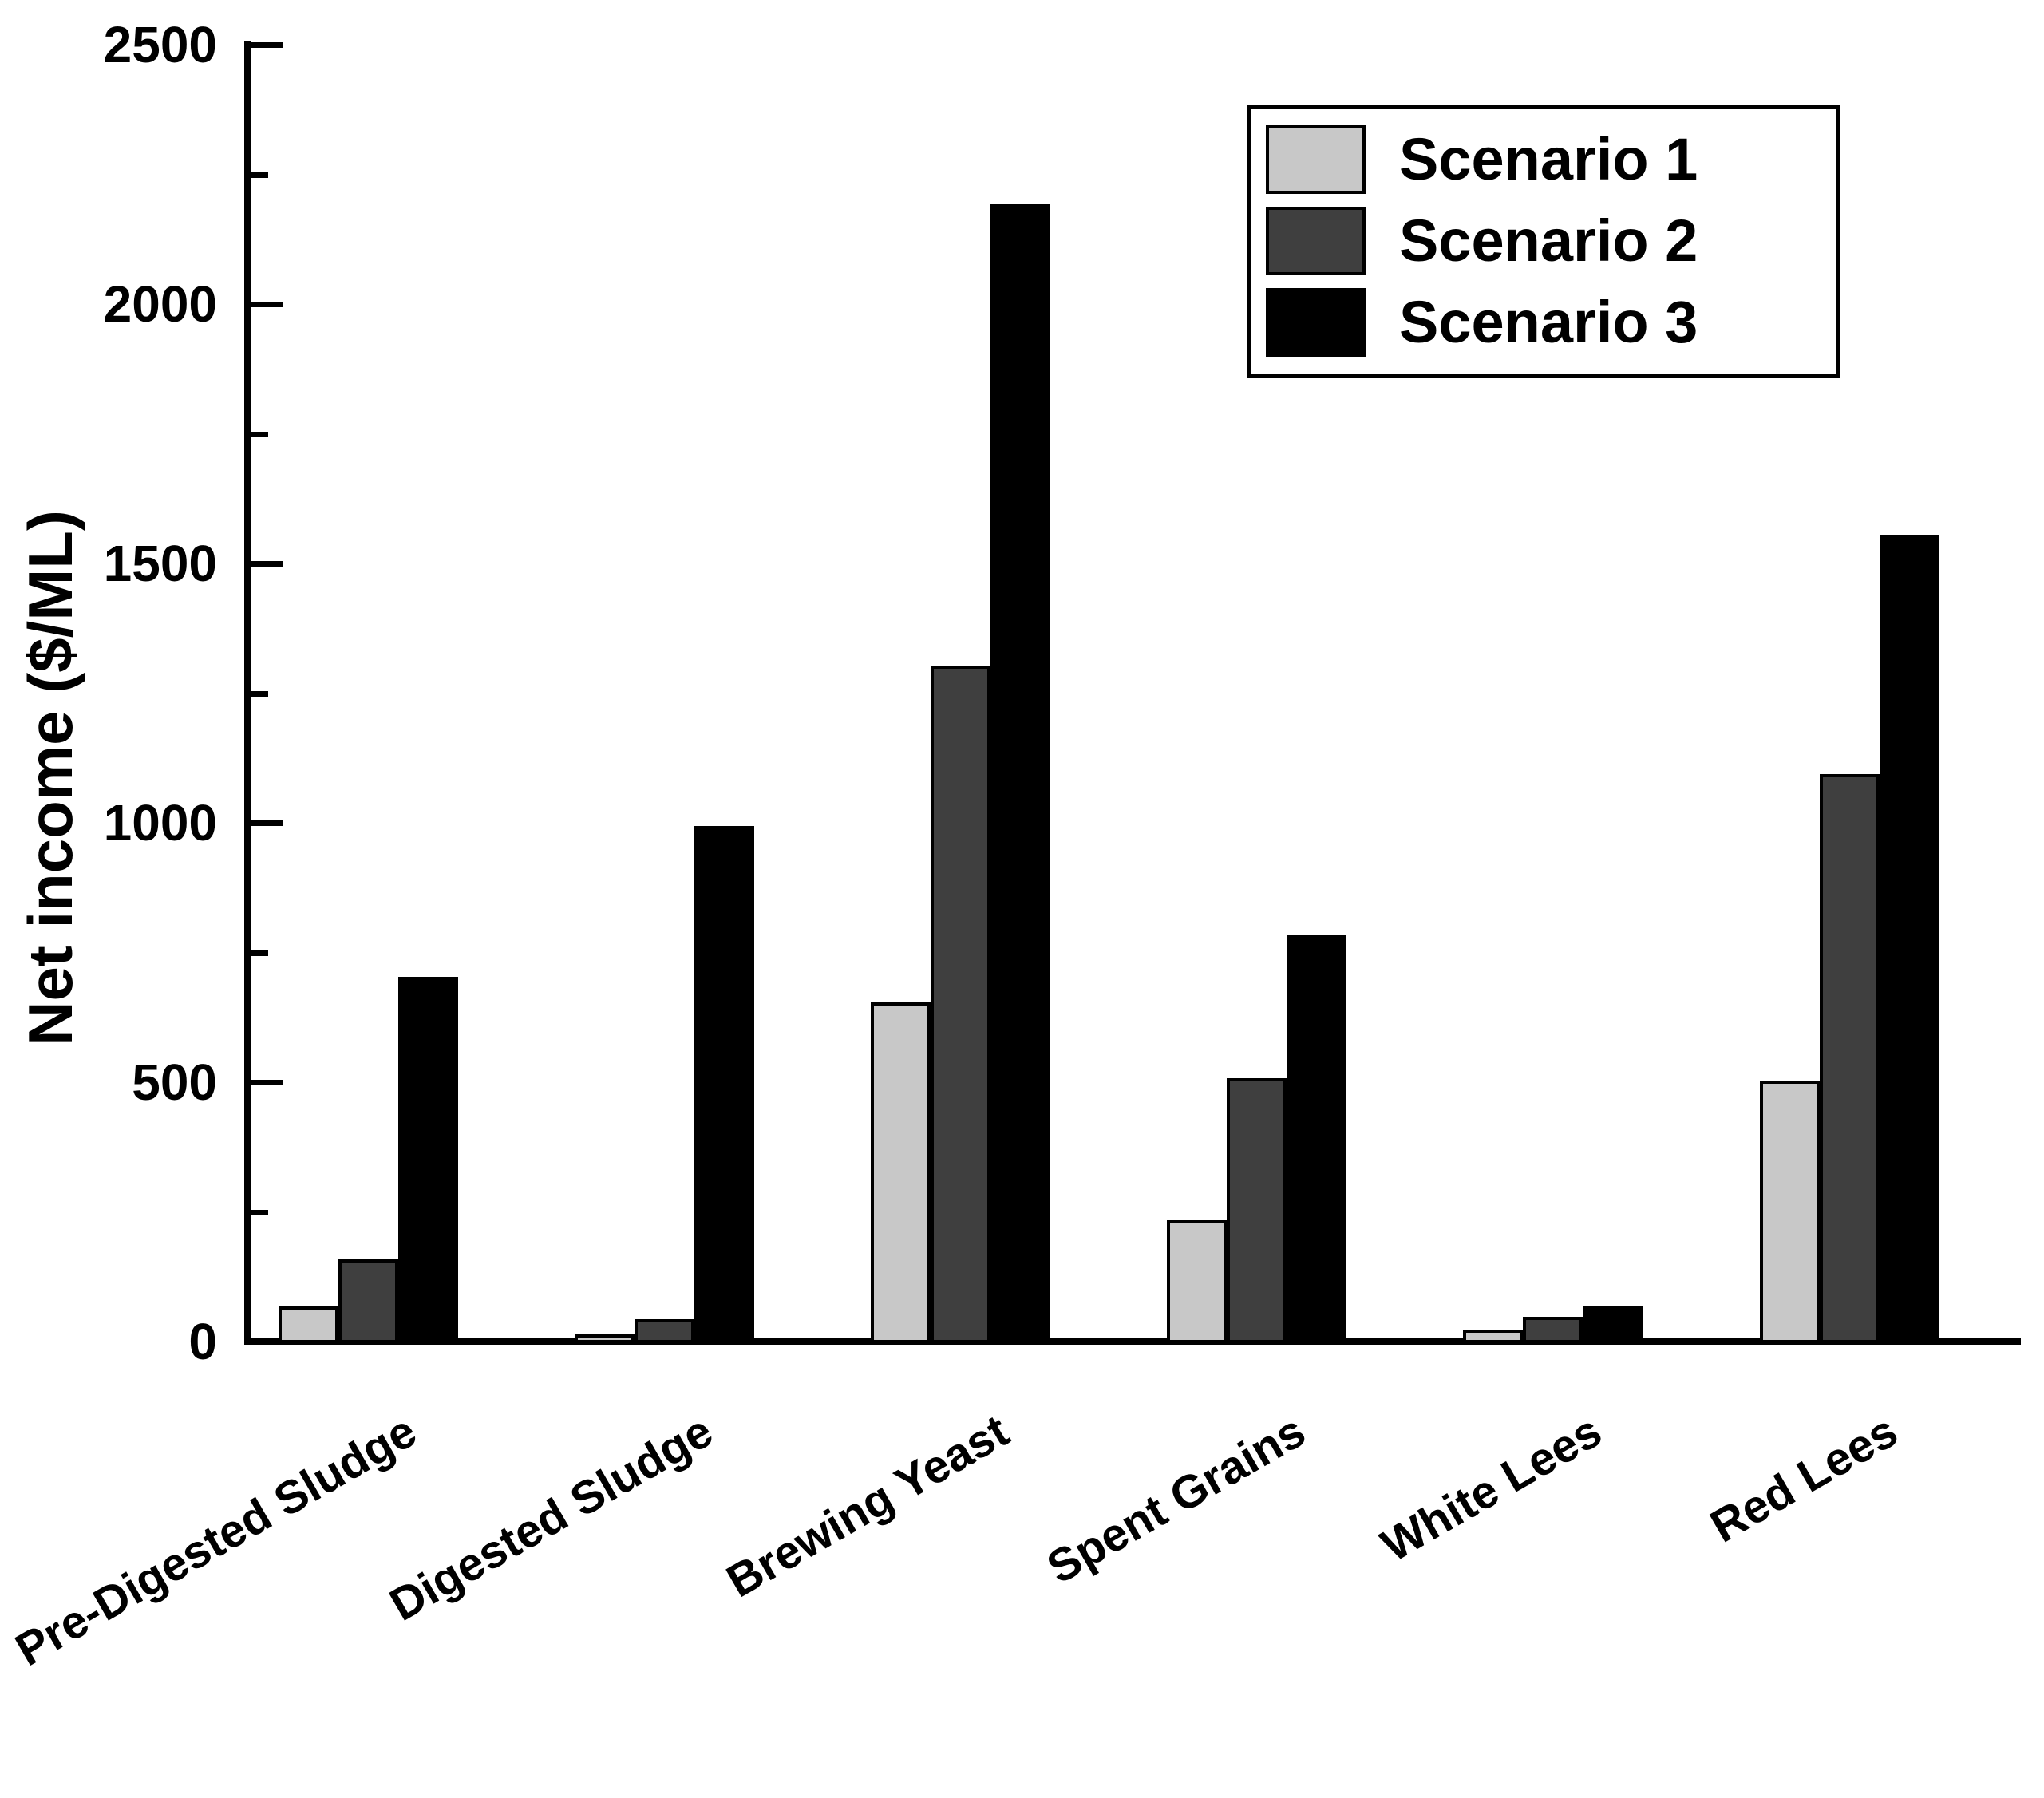 Image resolution: width=2044 pixels, height=1798 pixels. I want to click on y-tick-label-0: 0, so click(202, 1341).